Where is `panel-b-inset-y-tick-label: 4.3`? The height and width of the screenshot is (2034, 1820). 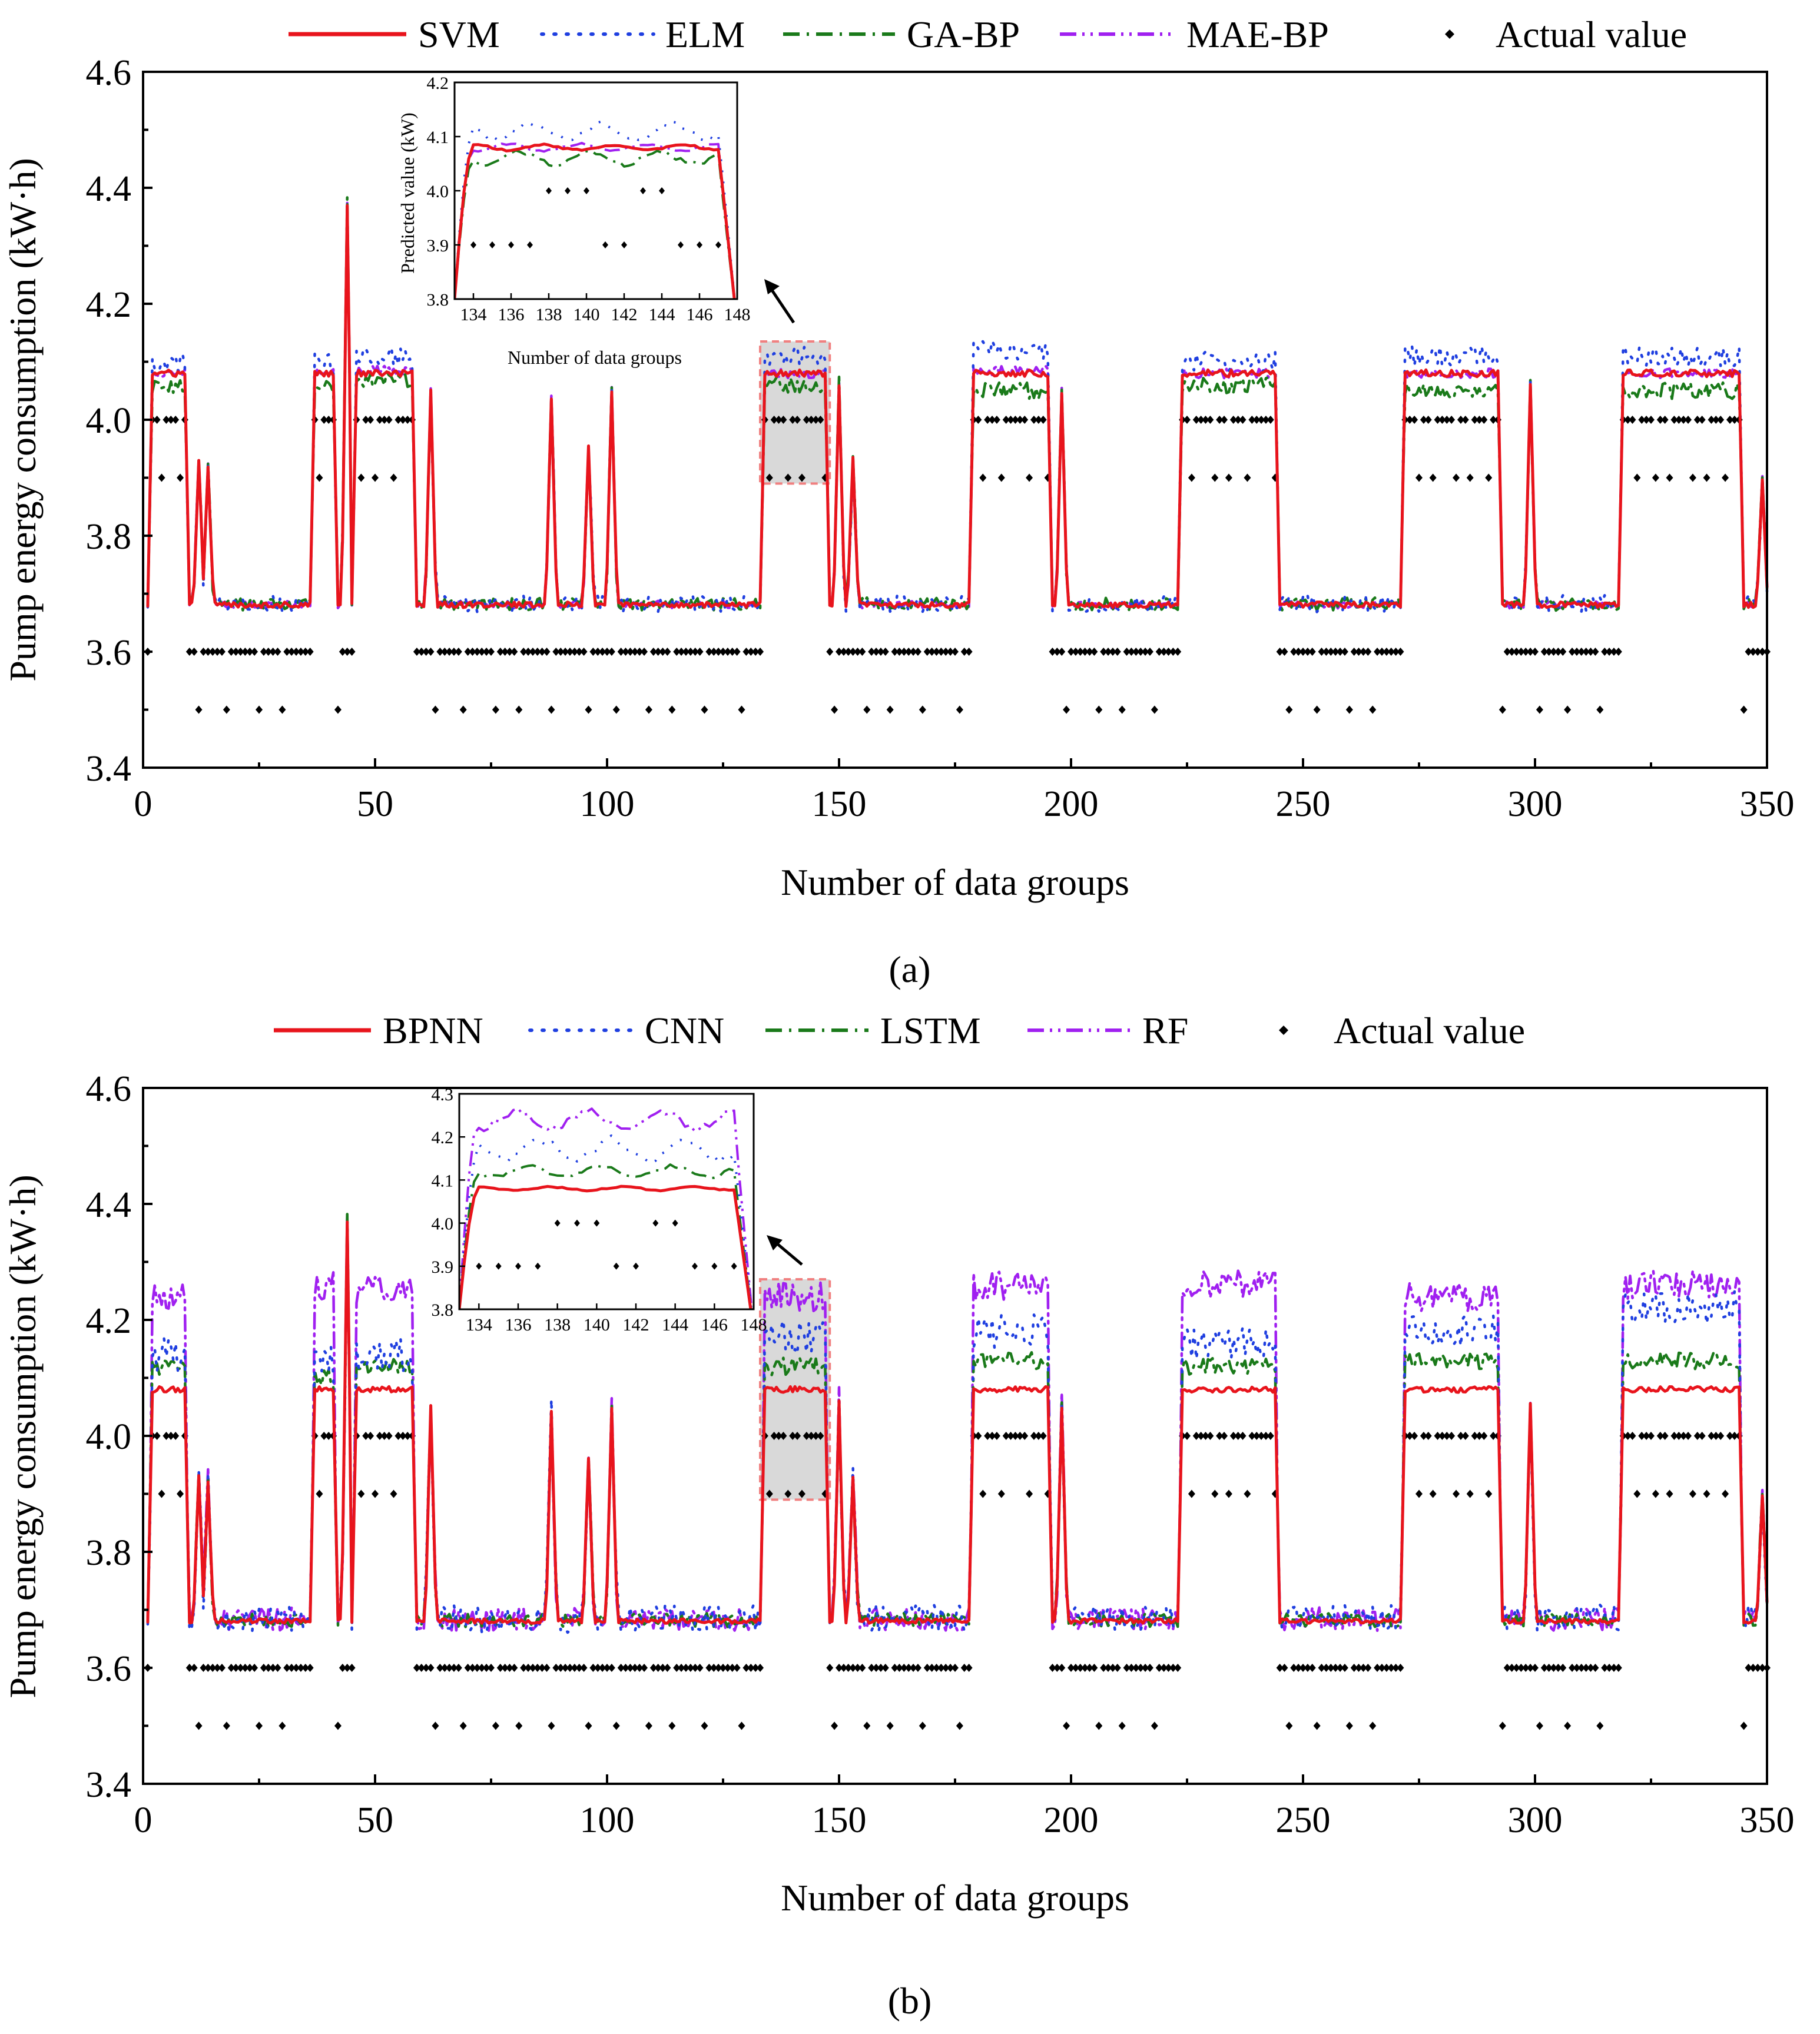
panel-b-inset-y-tick-label: 4.3 is located at coordinates (443, 1094).